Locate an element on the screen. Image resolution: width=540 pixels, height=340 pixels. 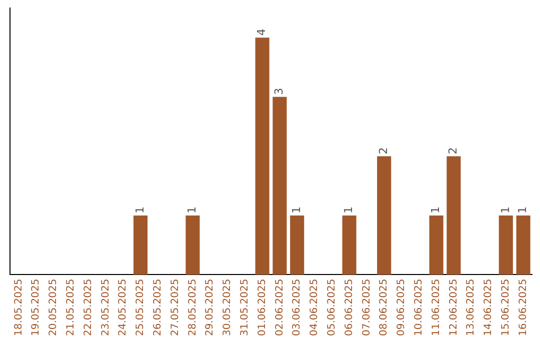
x-tick-label: 29.05.2025 is located at coordinates (210, 307).